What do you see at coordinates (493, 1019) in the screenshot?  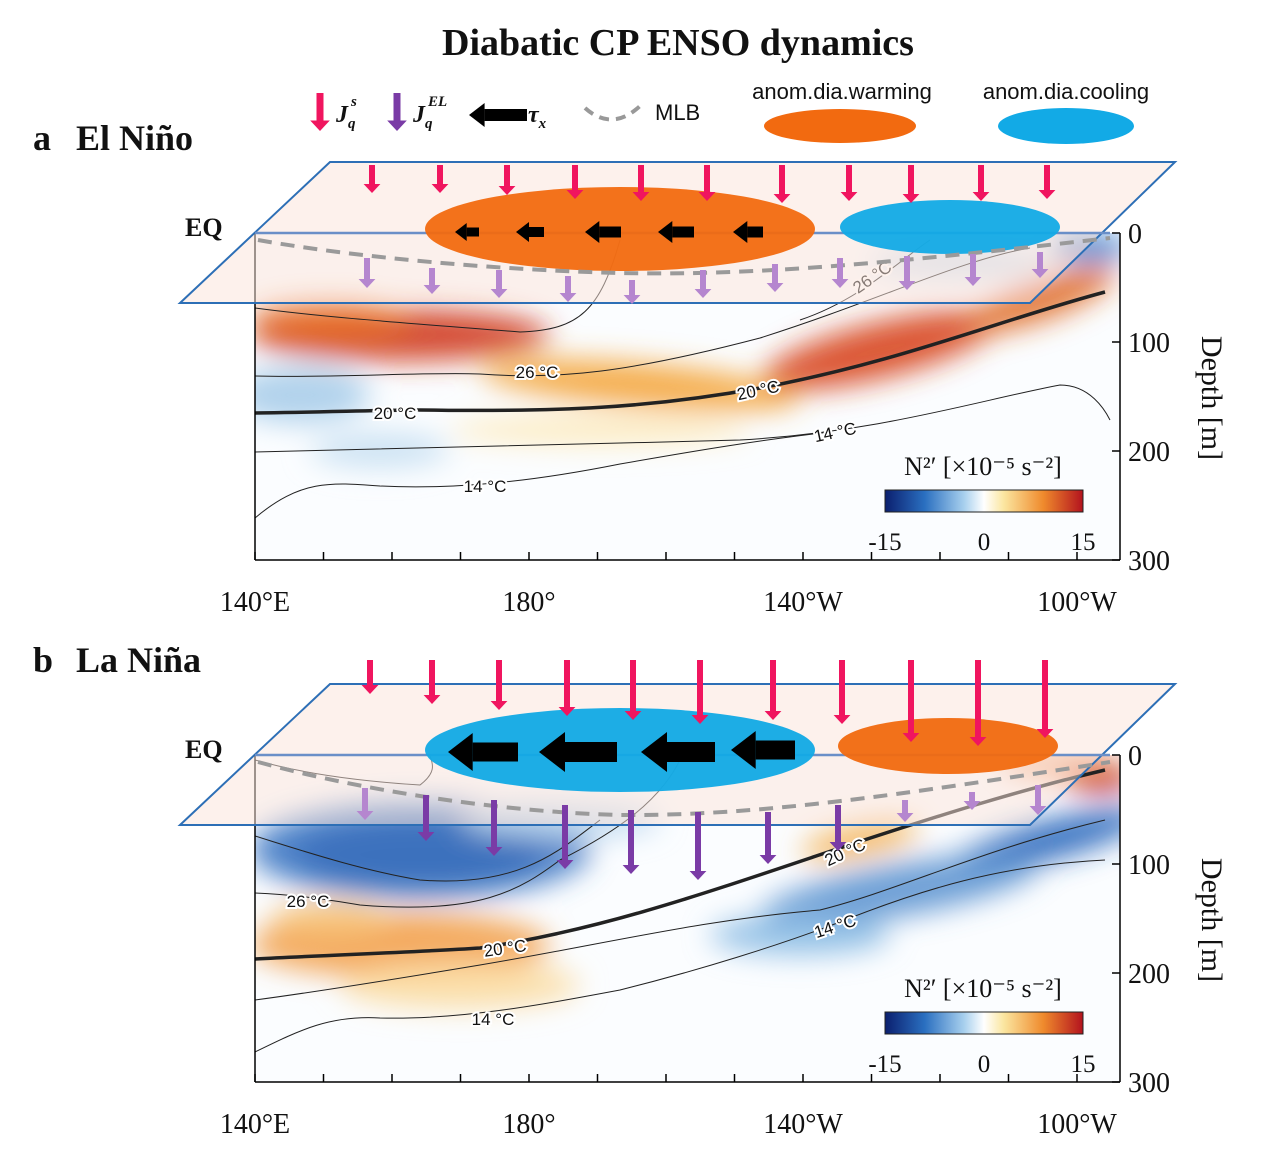 I see `contour-label: 14 °C` at bounding box center [493, 1019].